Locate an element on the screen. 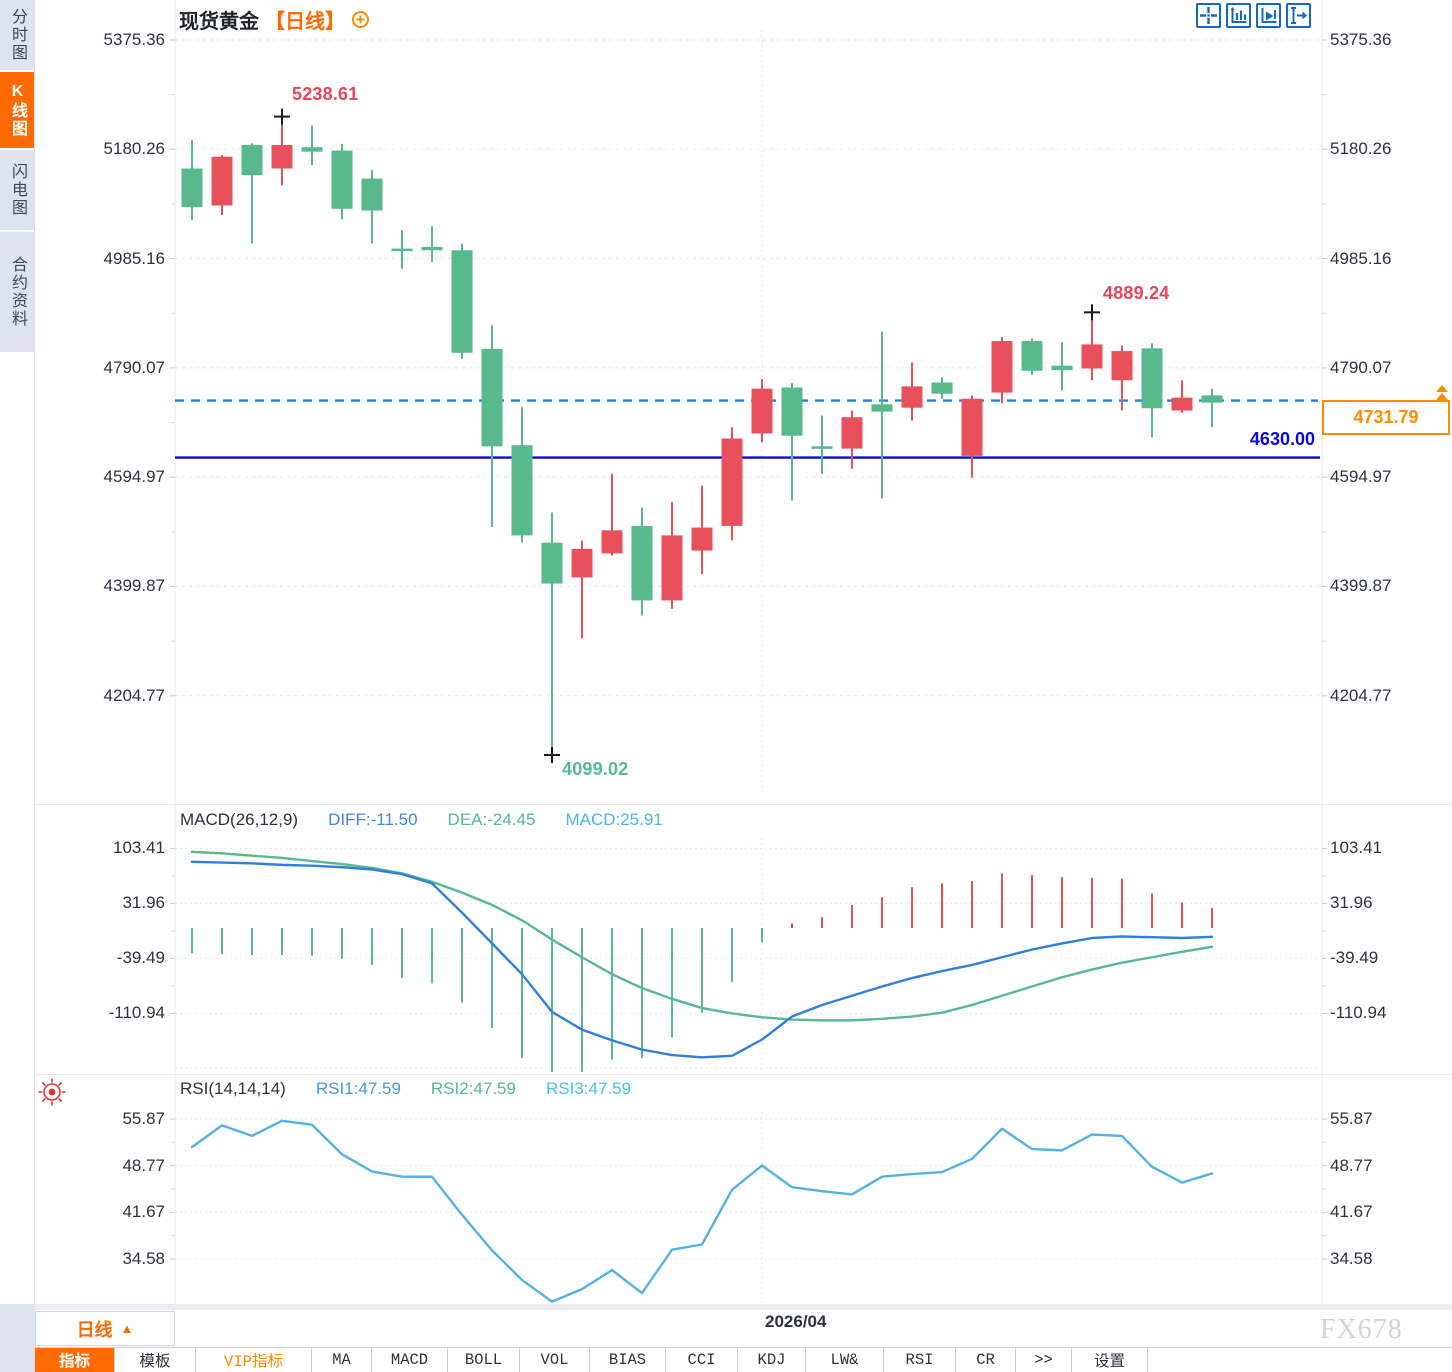 The width and height of the screenshot is (1452, 1372). sidebar-tab-2: K线图 is located at coordinates (17, 111).